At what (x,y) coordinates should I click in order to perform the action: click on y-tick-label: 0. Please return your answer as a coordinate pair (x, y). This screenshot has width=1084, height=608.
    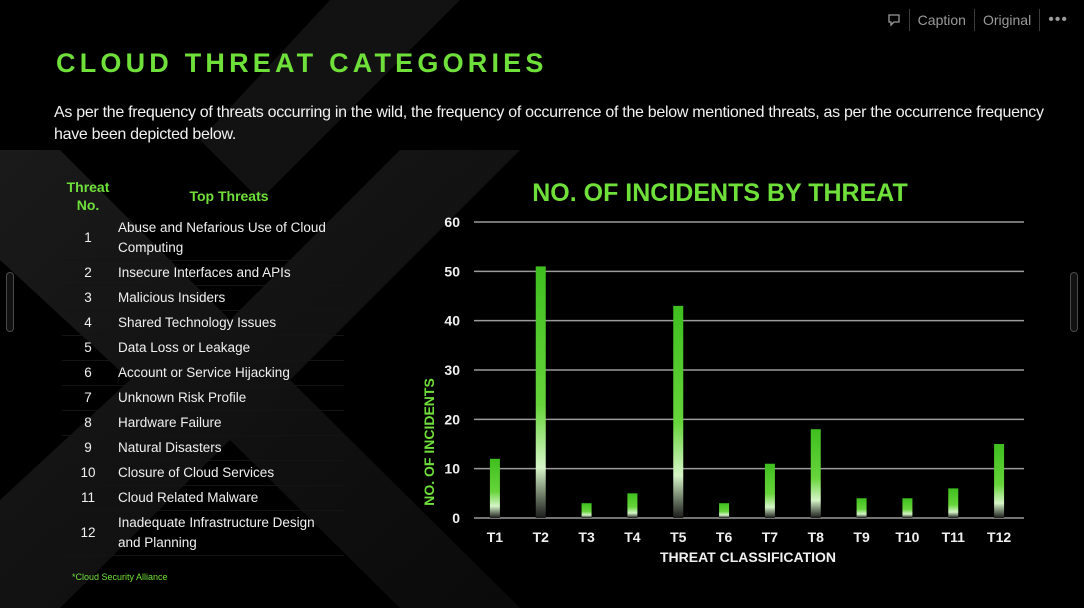
    Looking at the image, I should click on (456, 518).